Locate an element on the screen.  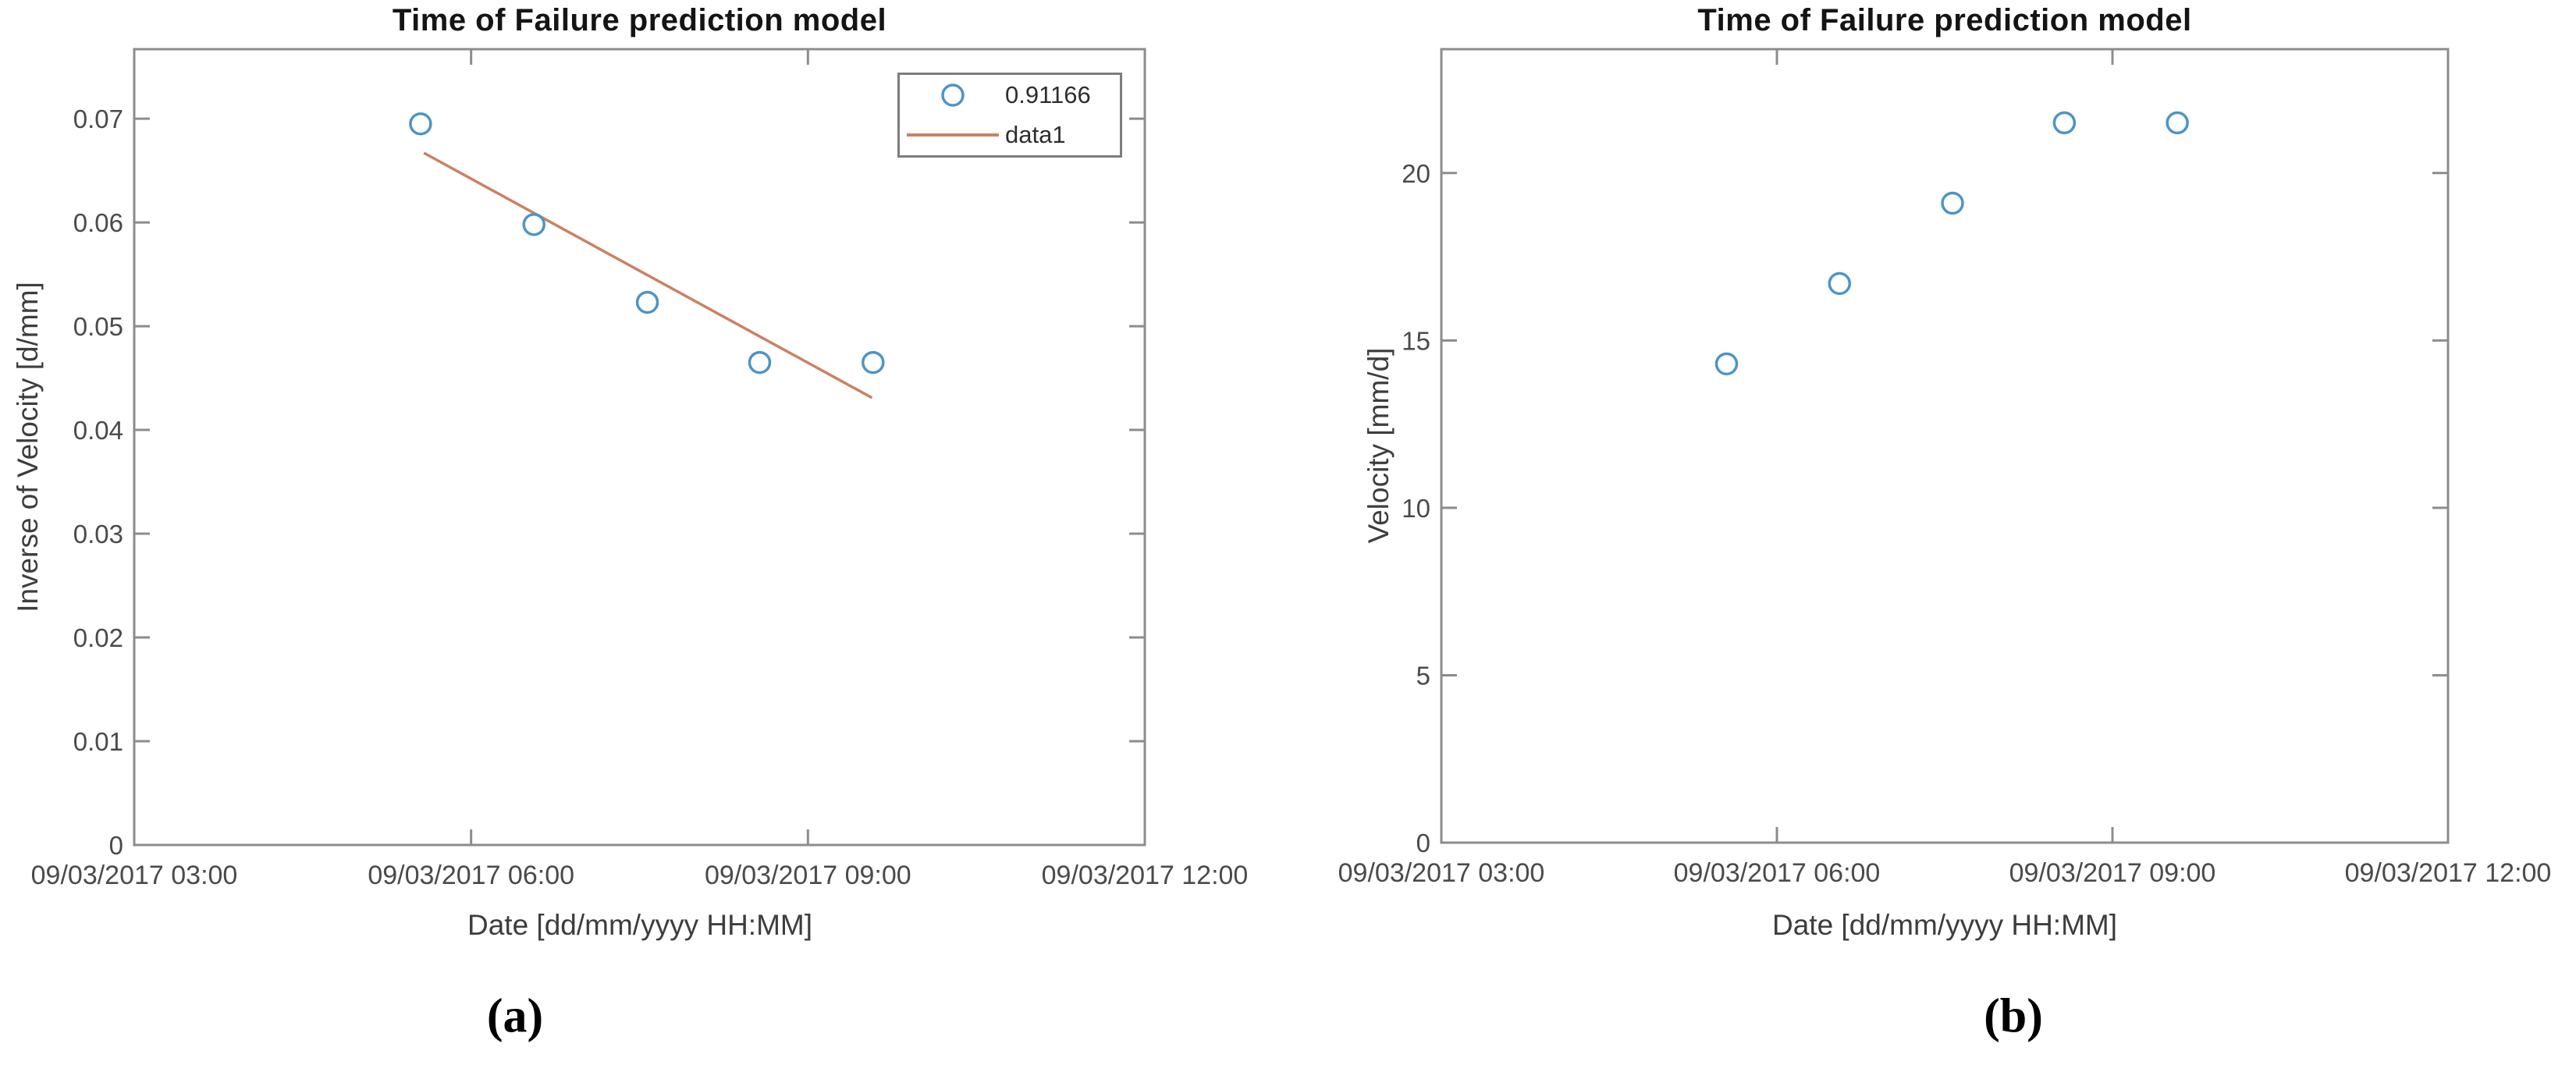
chart-a-trend-line is located at coordinates (648, 275).